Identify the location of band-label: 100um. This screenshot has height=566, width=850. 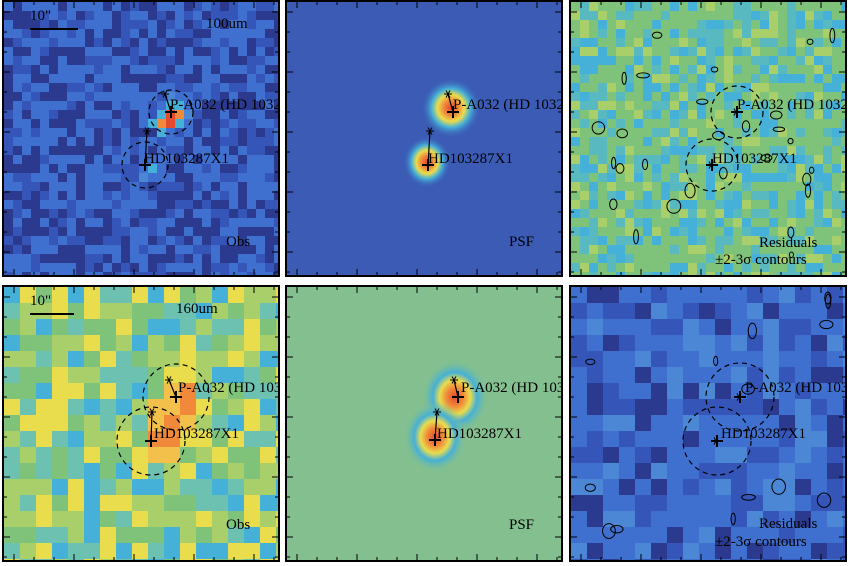
(227, 24).